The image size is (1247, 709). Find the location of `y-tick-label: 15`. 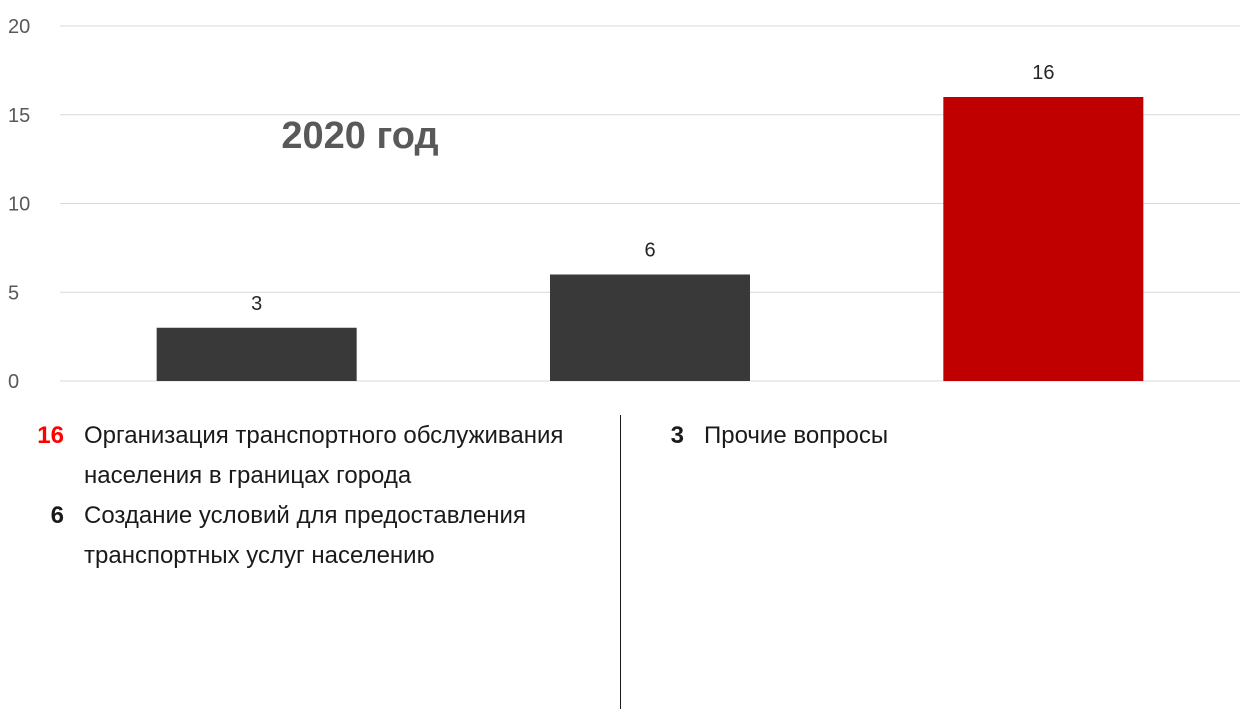

y-tick-label: 15 is located at coordinates (19, 116).